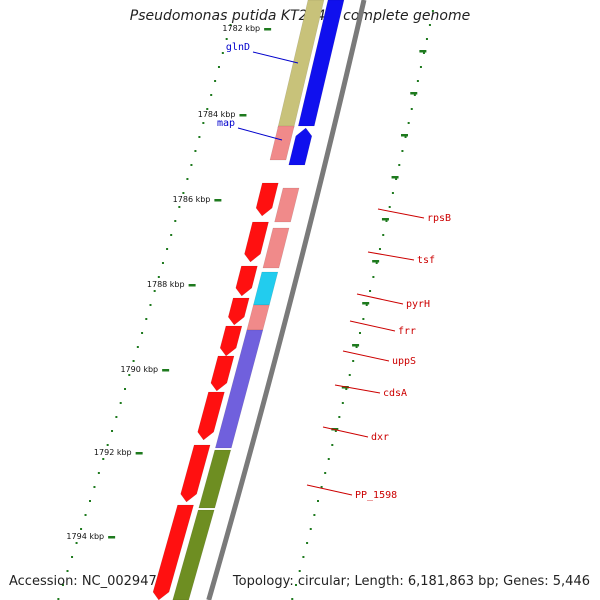 The height and width of the screenshot is (600, 600). I want to click on gene-next-green, so click(193, 554).